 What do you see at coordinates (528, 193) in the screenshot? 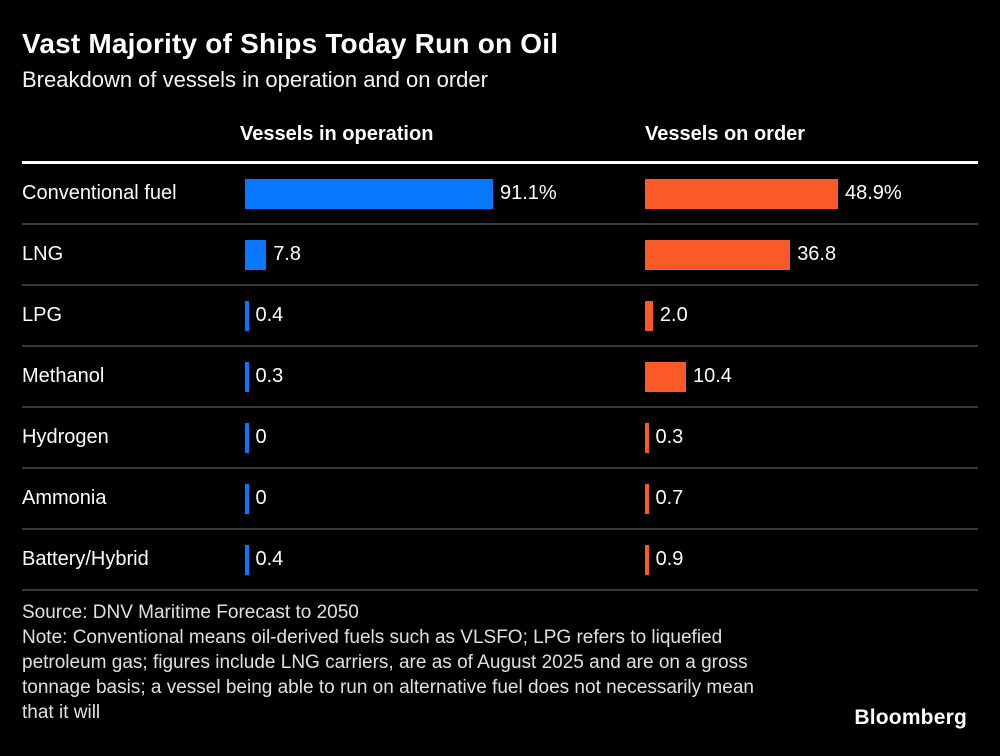
I see `operation-value: 91.1%` at bounding box center [528, 193].